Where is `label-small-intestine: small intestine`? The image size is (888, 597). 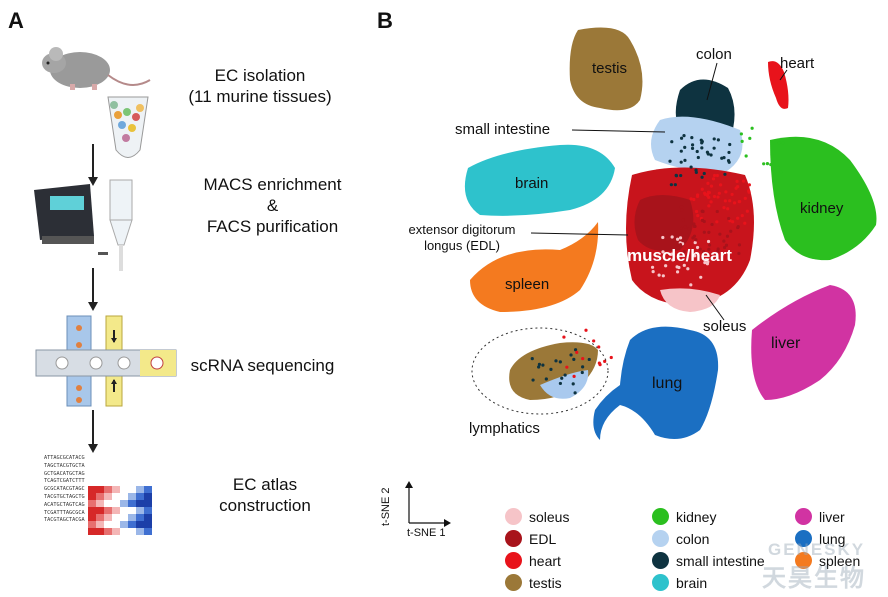 label-small-intestine: small intestine is located at coordinates (503, 129).